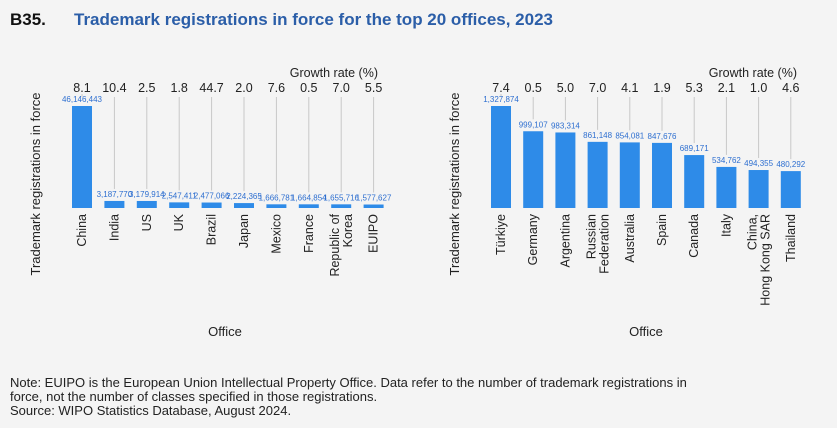 The image size is (837, 428). What do you see at coordinates (629, 135) in the screenshot?
I see `chart-2-value-label: 854,081` at bounding box center [629, 135].